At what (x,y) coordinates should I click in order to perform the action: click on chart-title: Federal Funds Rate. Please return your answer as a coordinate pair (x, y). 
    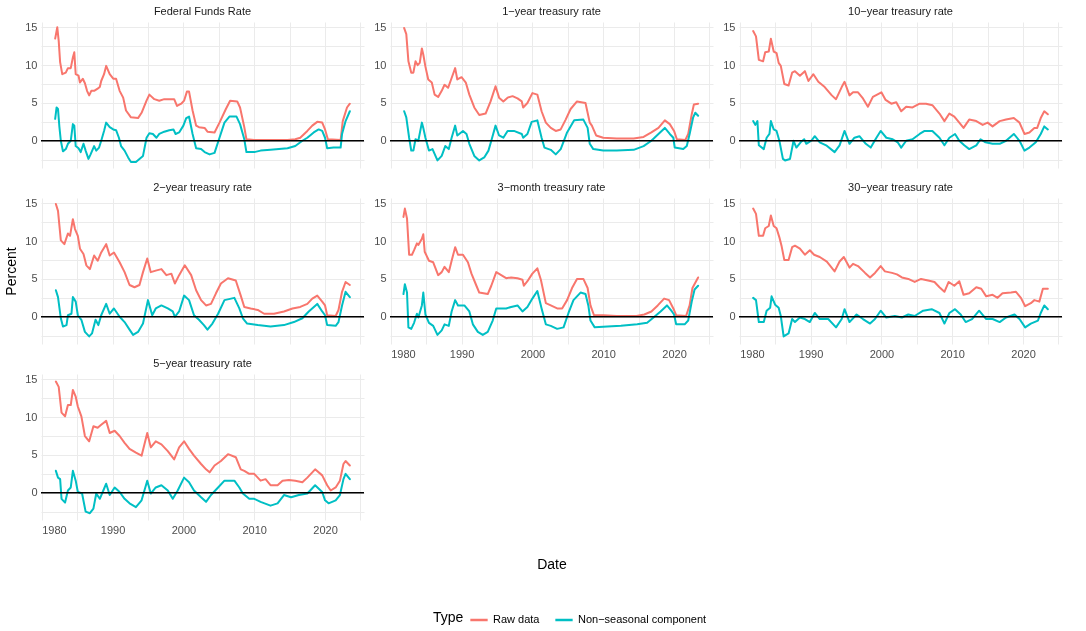
    Looking at the image, I should click on (202, 11).